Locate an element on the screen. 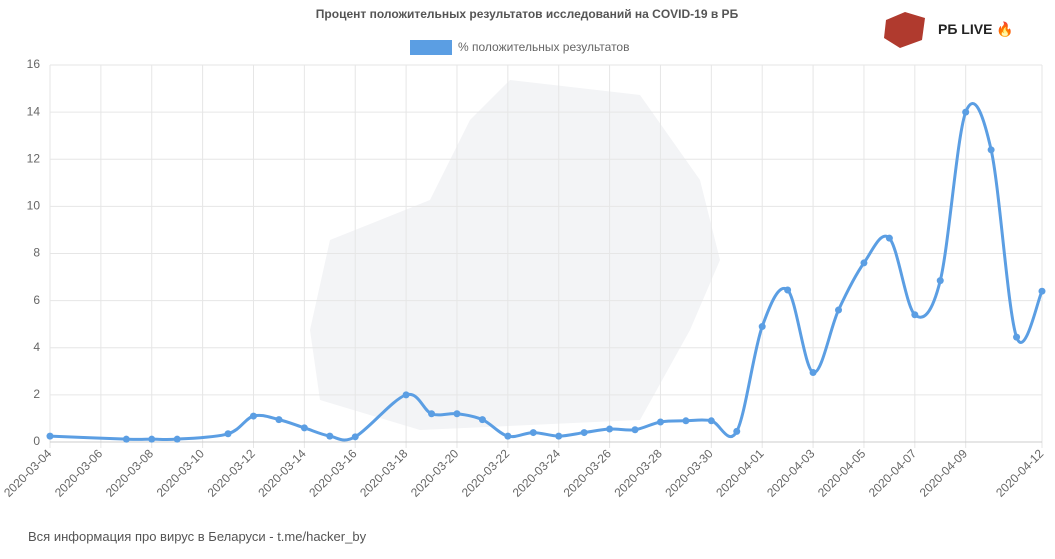 The width and height of the screenshot is (1055, 559). x-tick-label: 2020-03-20 is located at coordinates (435, 473).